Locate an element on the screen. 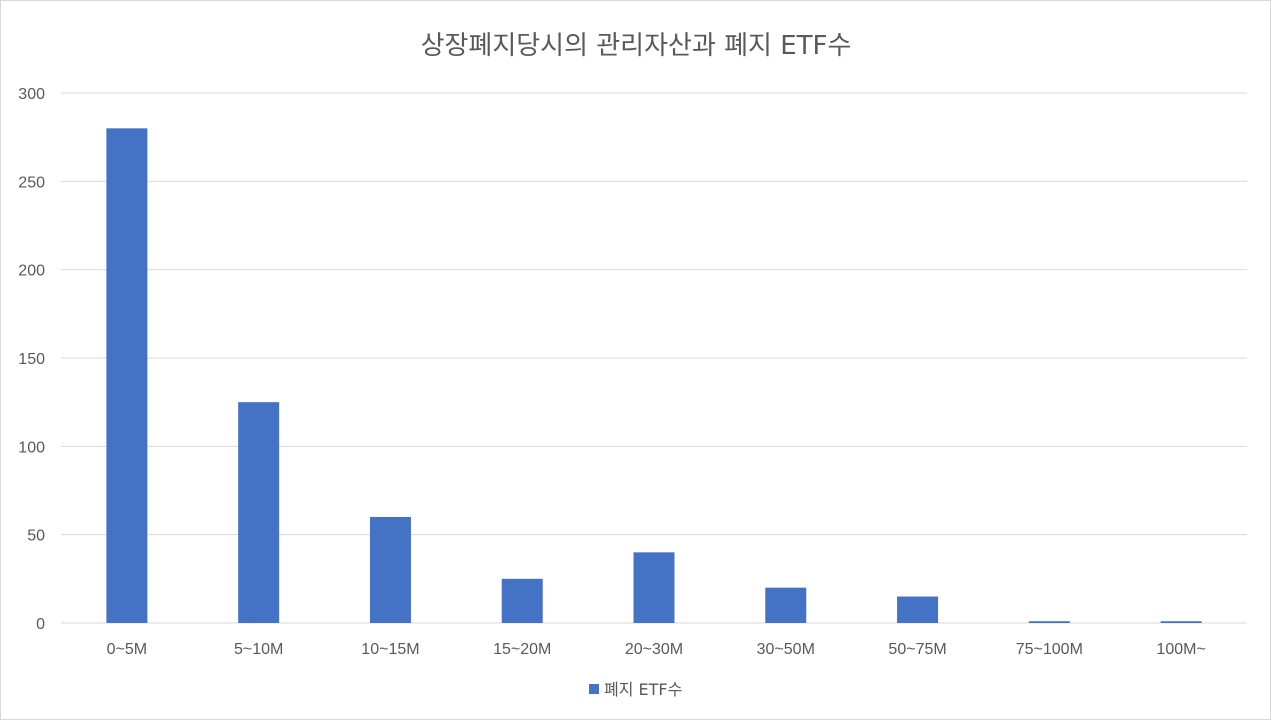 Image resolution: width=1271 pixels, height=720 pixels. y-axis-tick-labels: 0 50 100 150 200 250 300 is located at coordinates (31, 359).